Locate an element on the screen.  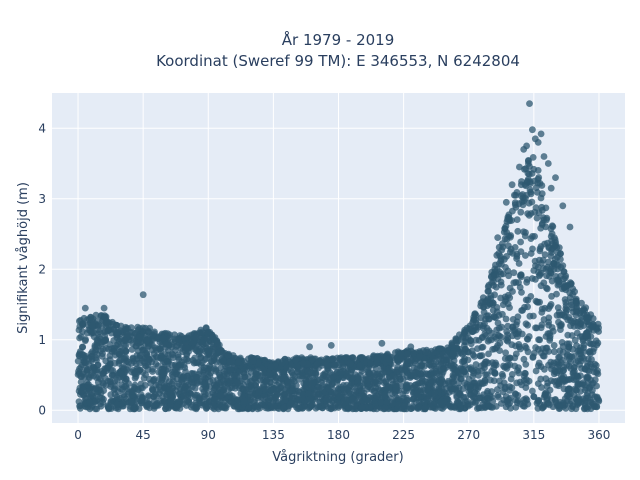
x-tick-labels: 0 45 90 135 180 225 270 315 360 is located at coordinates (342, 435).